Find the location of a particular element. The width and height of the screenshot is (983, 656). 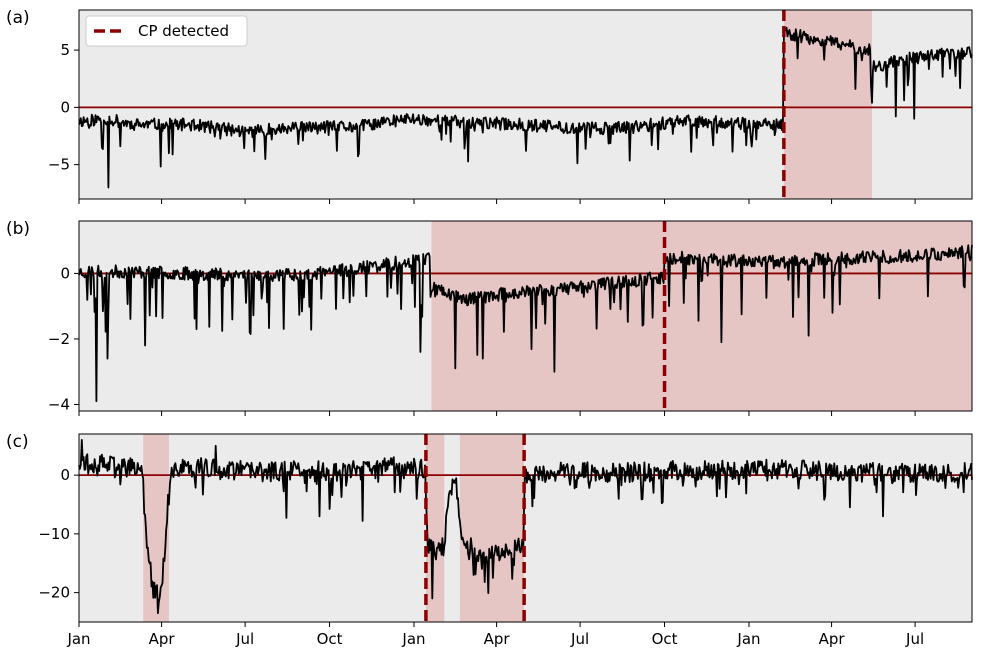

legend-box is located at coordinates (166, 31).